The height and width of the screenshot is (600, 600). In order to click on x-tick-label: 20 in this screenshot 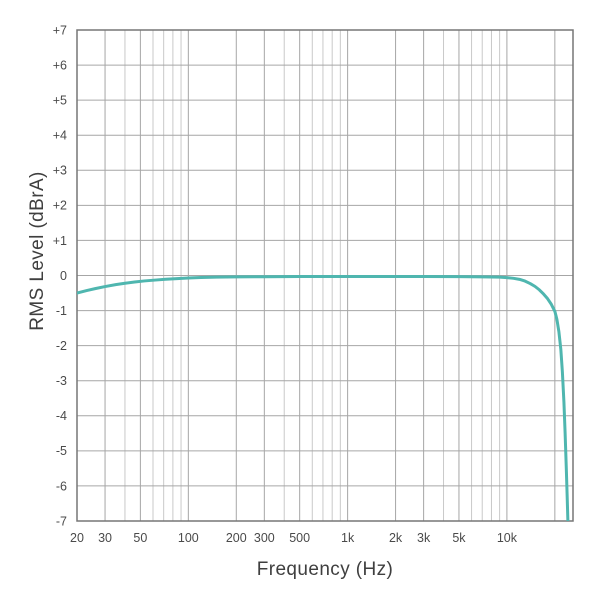, I will do `click(77, 538)`.